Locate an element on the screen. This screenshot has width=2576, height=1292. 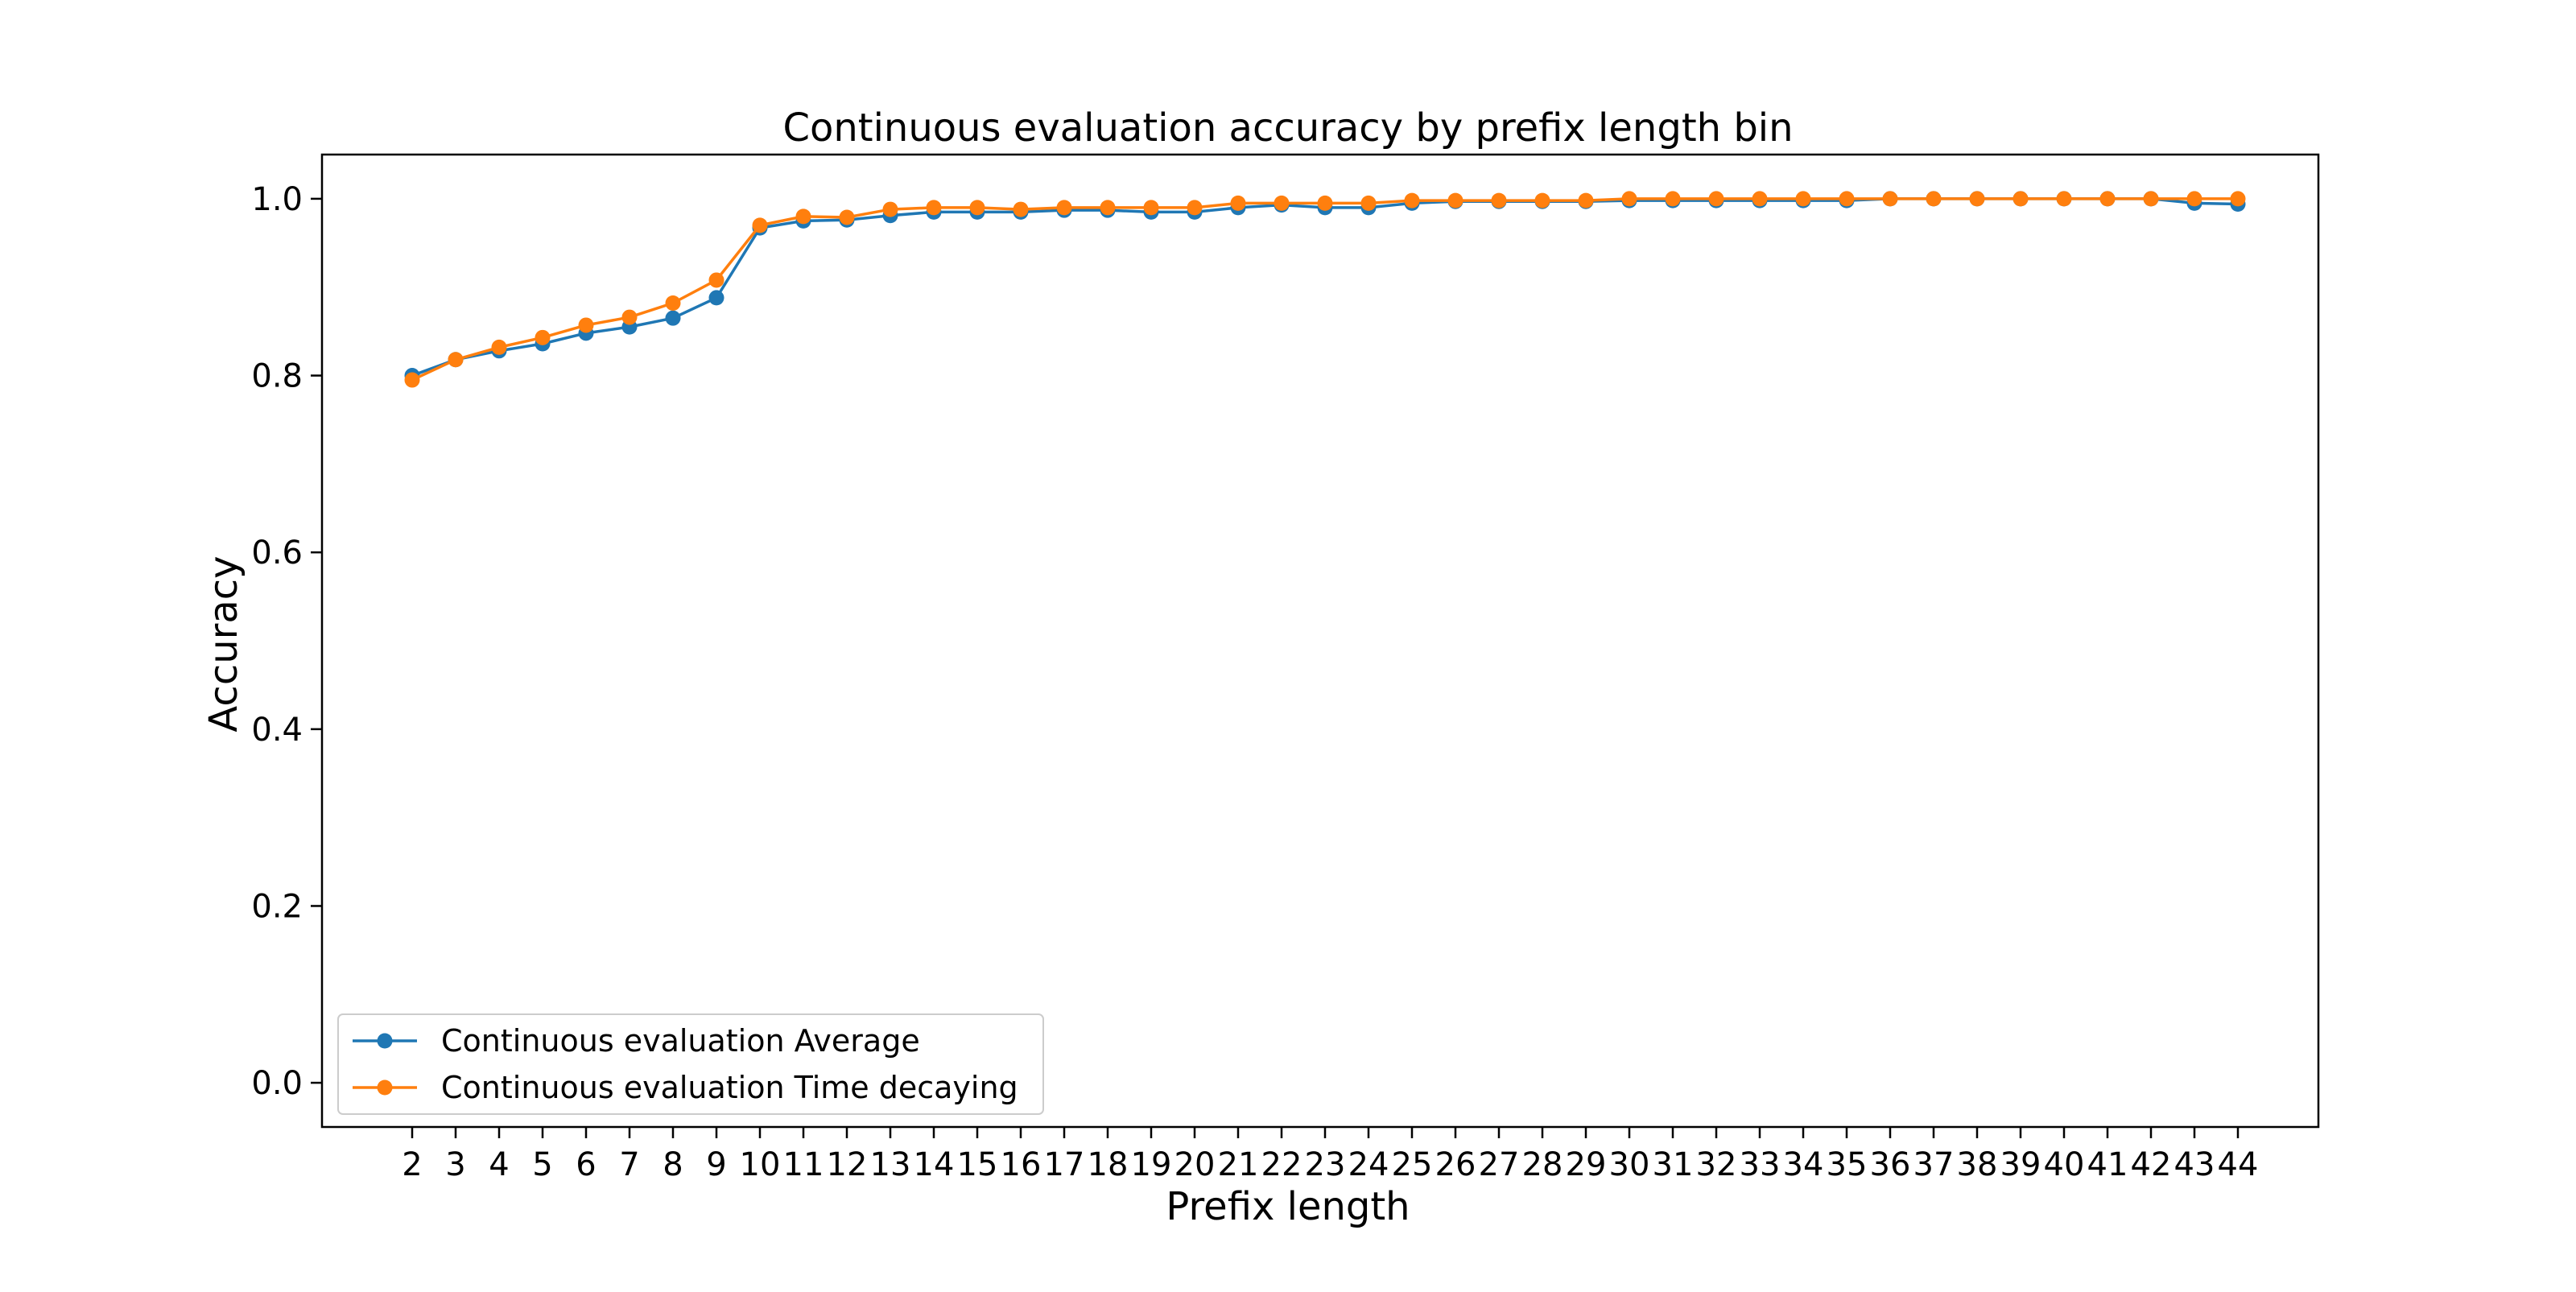
series-1-point is located at coordinates (716, 298).